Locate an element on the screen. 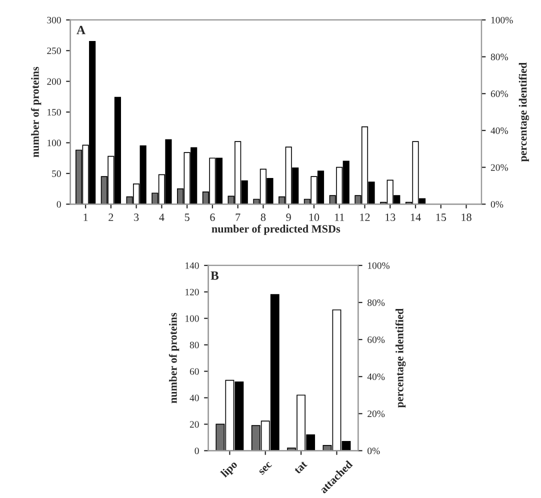 Image resolution: width=541 pixels, height=498 pixels. y-tick-label: 120 is located at coordinates (192, 292).